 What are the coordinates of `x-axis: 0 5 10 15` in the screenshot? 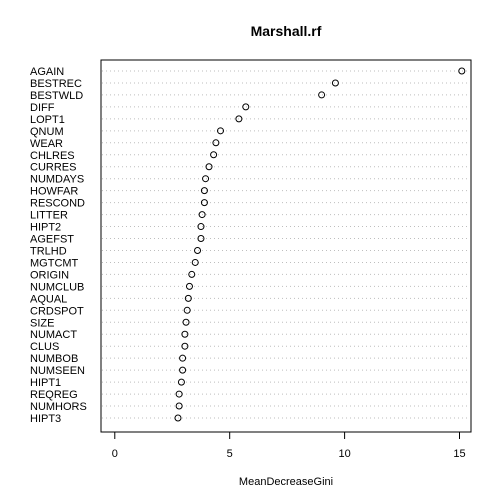 It's located at (289, 445).